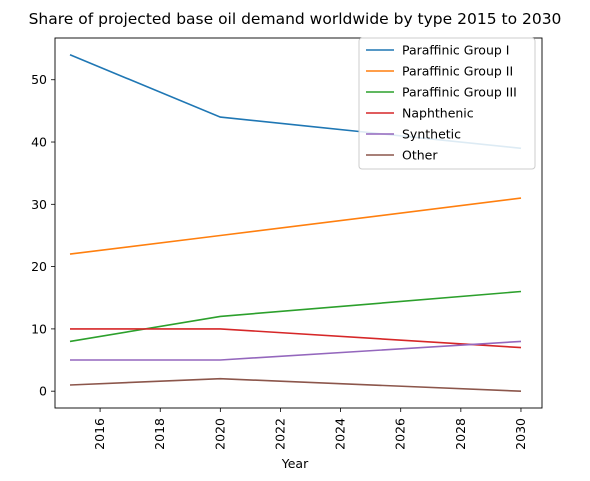  What do you see at coordinates (159, 434) in the screenshot?
I see `x-tick-label: 2018` at bounding box center [159, 434].